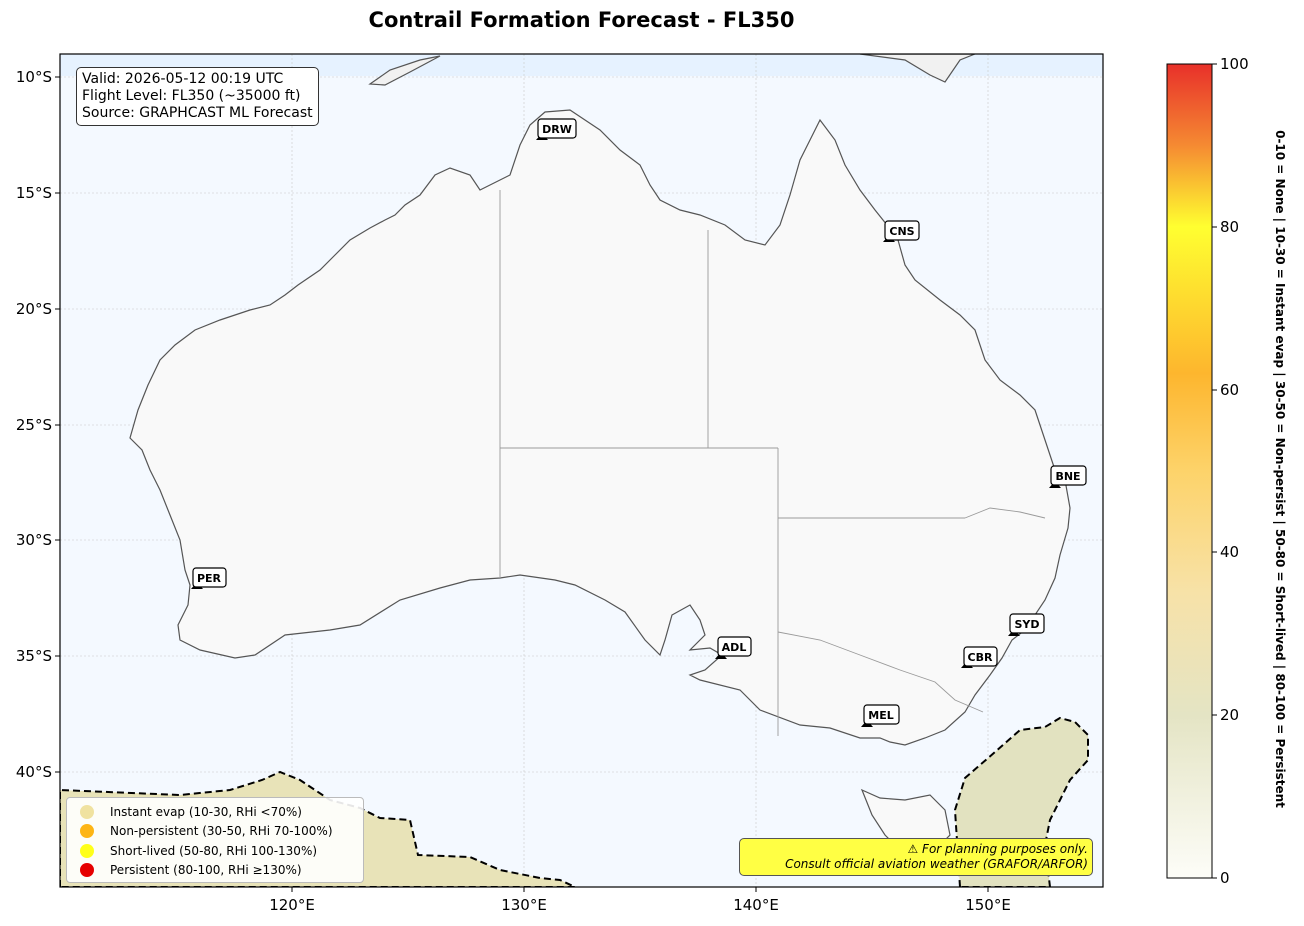 This screenshot has width=1304, height=926. I want to click on city-marker-drw: DRW, so click(556, 129).